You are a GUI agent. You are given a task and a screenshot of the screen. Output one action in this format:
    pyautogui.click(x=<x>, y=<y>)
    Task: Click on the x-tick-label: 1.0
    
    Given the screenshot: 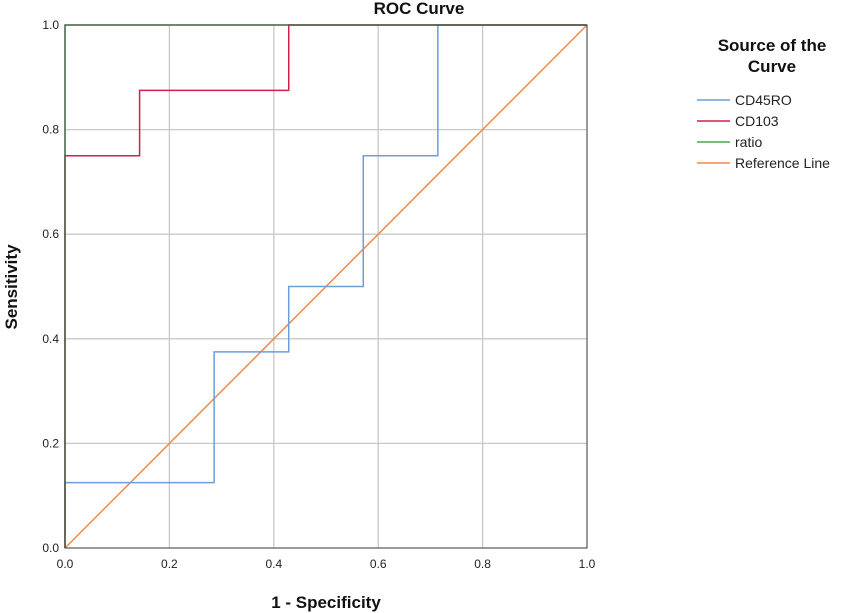 What is the action you would take?
    pyautogui.click(x=587, y=564)
    